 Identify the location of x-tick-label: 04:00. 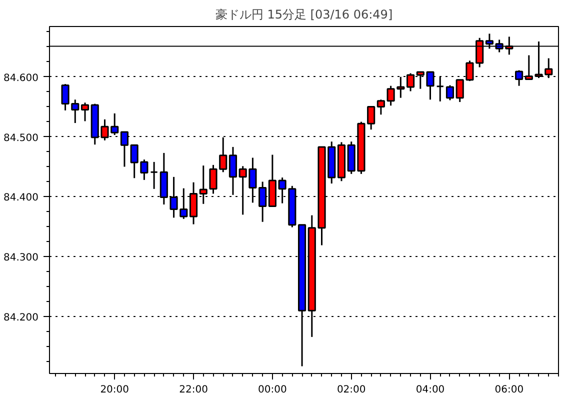
(430, 390).